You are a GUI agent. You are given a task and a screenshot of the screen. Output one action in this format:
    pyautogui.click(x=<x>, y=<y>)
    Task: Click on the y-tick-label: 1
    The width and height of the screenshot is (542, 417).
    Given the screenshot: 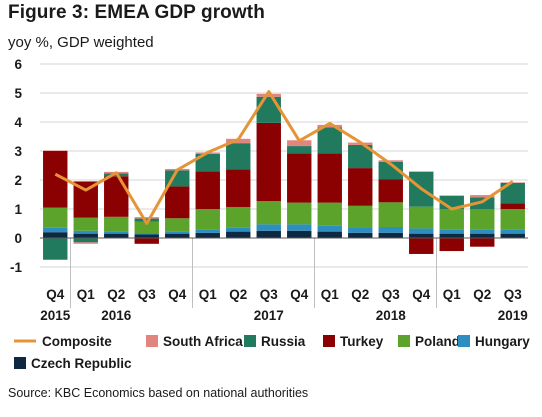 What is the action you would take?
    pyautogui.click(x=18, y=209)
    